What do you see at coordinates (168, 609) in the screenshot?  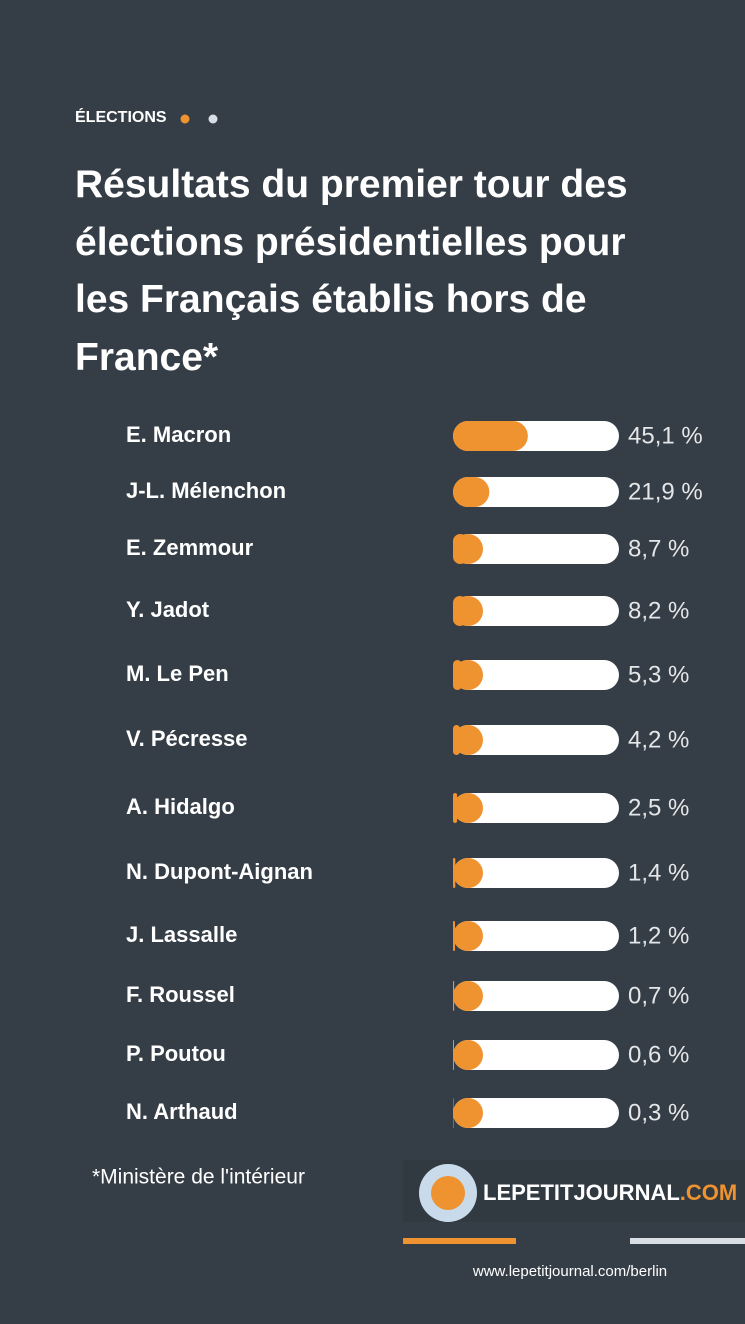 I see `category-label: Y. Jadot` at bounding box center [168, 609].